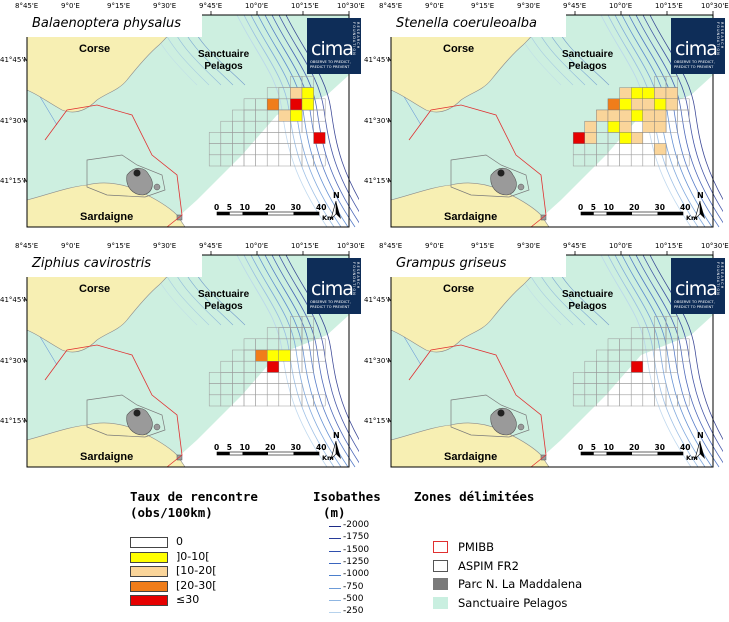 The height and width of the screenshot is (622, 729). What do you see at coordinates (194, 496) in the screenshot?
I see `rate-legend-title-line1: Taux de rencontre` at bounding box center [194, 496].